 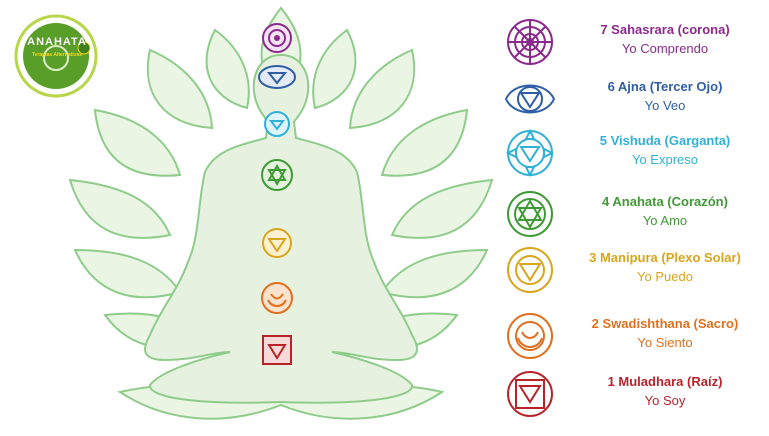 I want to click on legend-title: 5 Vishuda (Garganta), so click(x=665, y=140).